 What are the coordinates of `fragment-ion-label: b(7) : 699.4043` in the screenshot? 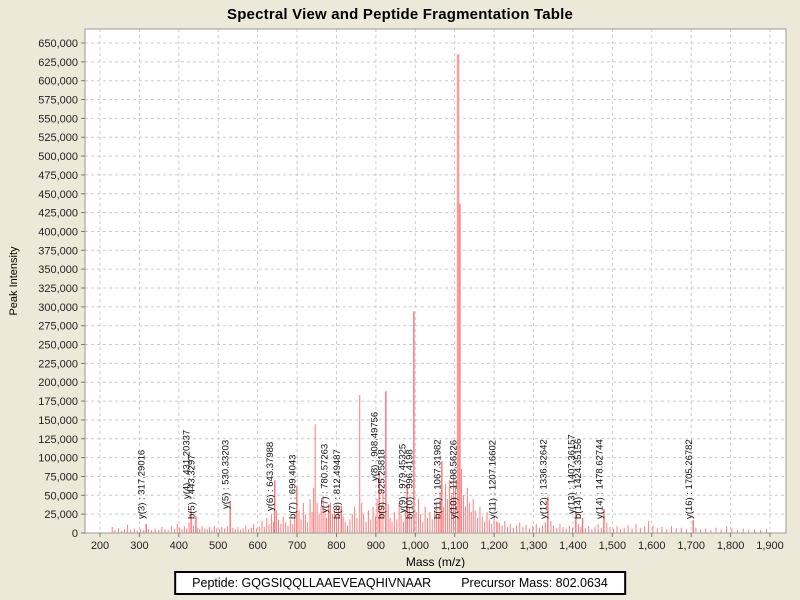 It's located at (292, 487).